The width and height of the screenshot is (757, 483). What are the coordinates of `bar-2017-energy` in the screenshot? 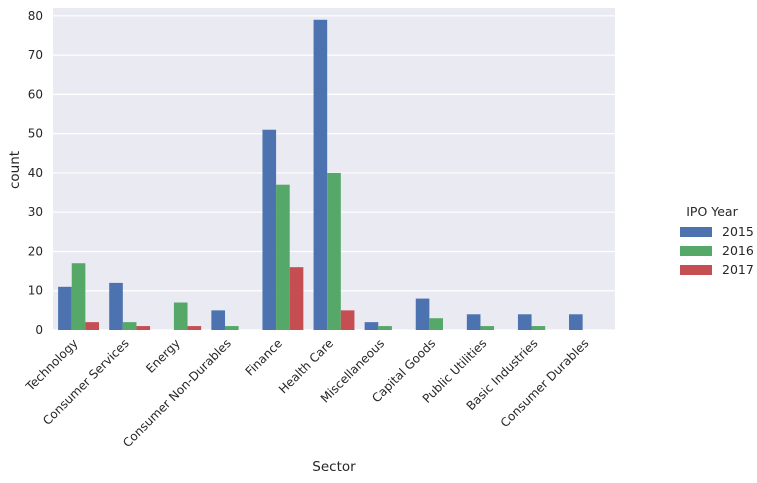 It's located at (194, 328).